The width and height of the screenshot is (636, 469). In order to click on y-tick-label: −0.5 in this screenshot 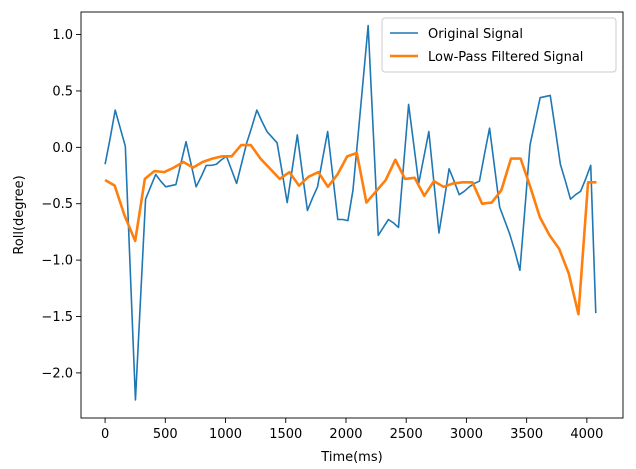, I will do `click(57, 204)`.